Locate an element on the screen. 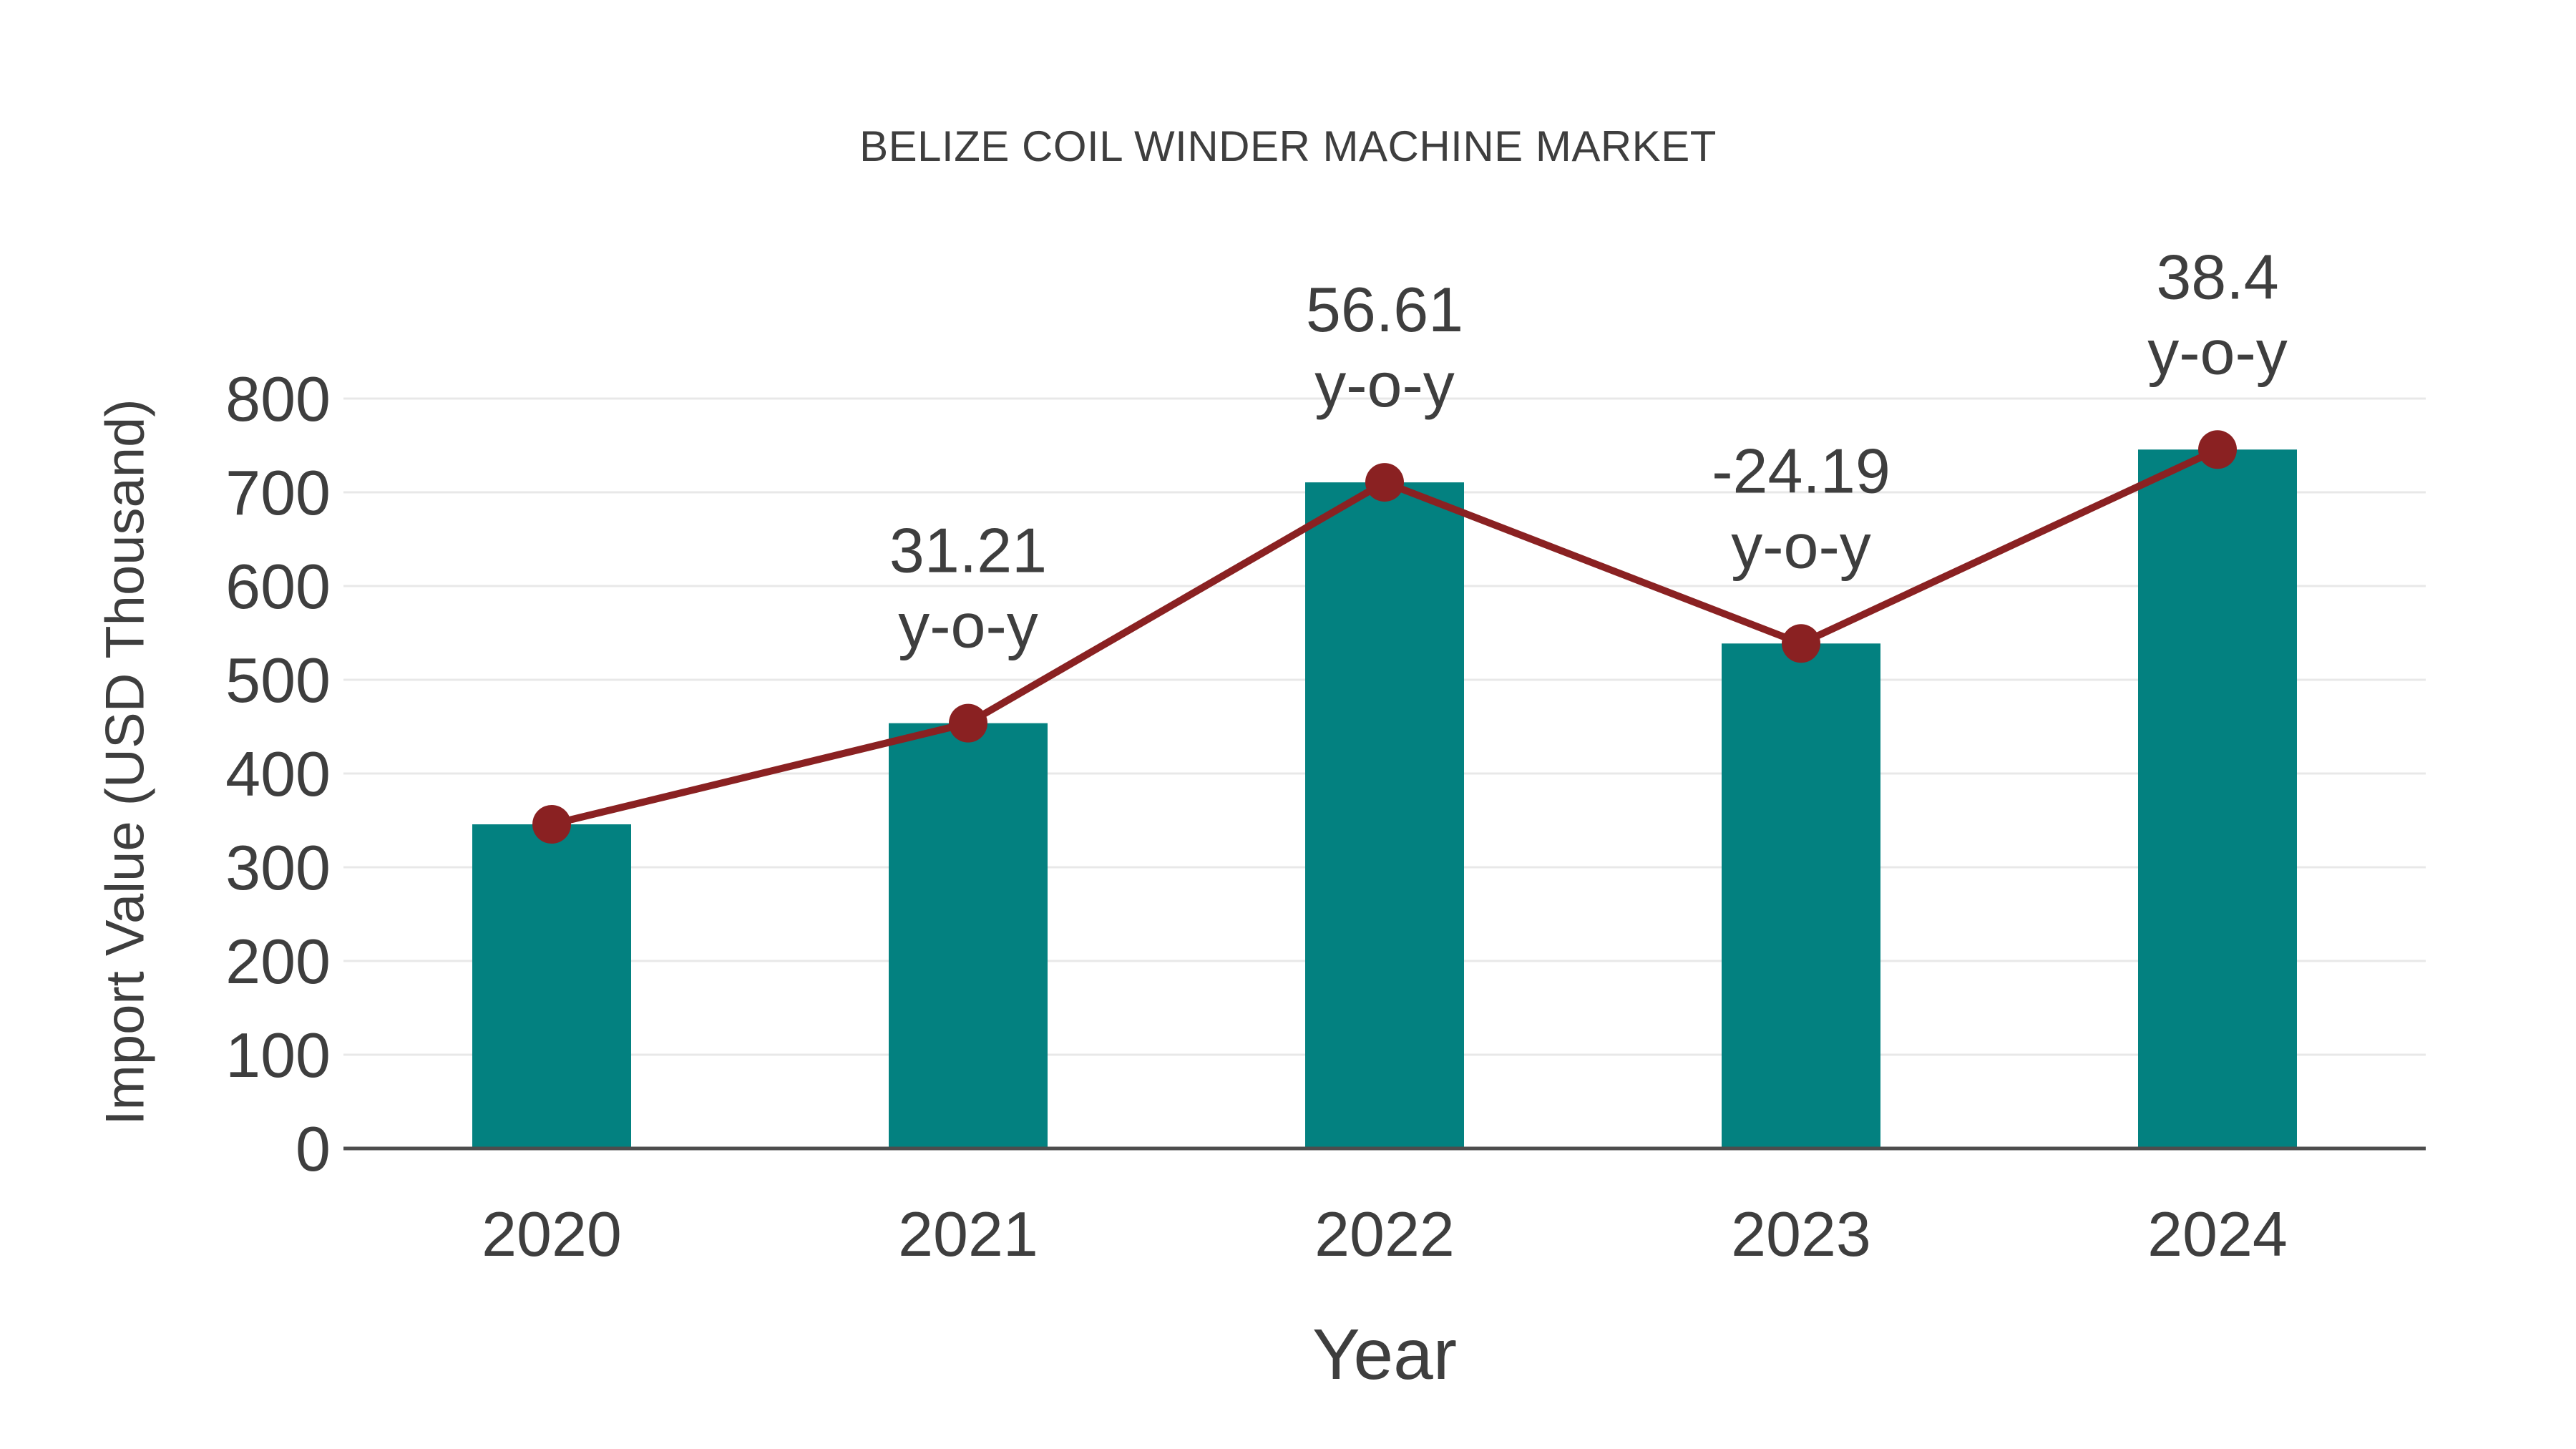 Image resolution: width=2576 pixels, height=1449 pixels. y-tick-label-800: 800 is located at coordinates (278, 399).